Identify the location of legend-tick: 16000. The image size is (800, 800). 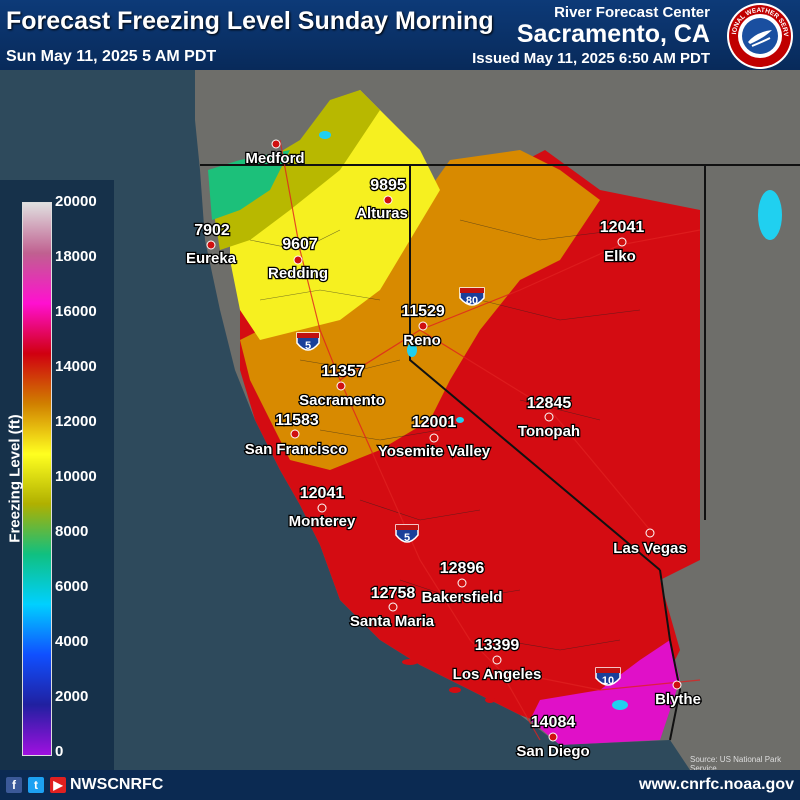
(76, 311).